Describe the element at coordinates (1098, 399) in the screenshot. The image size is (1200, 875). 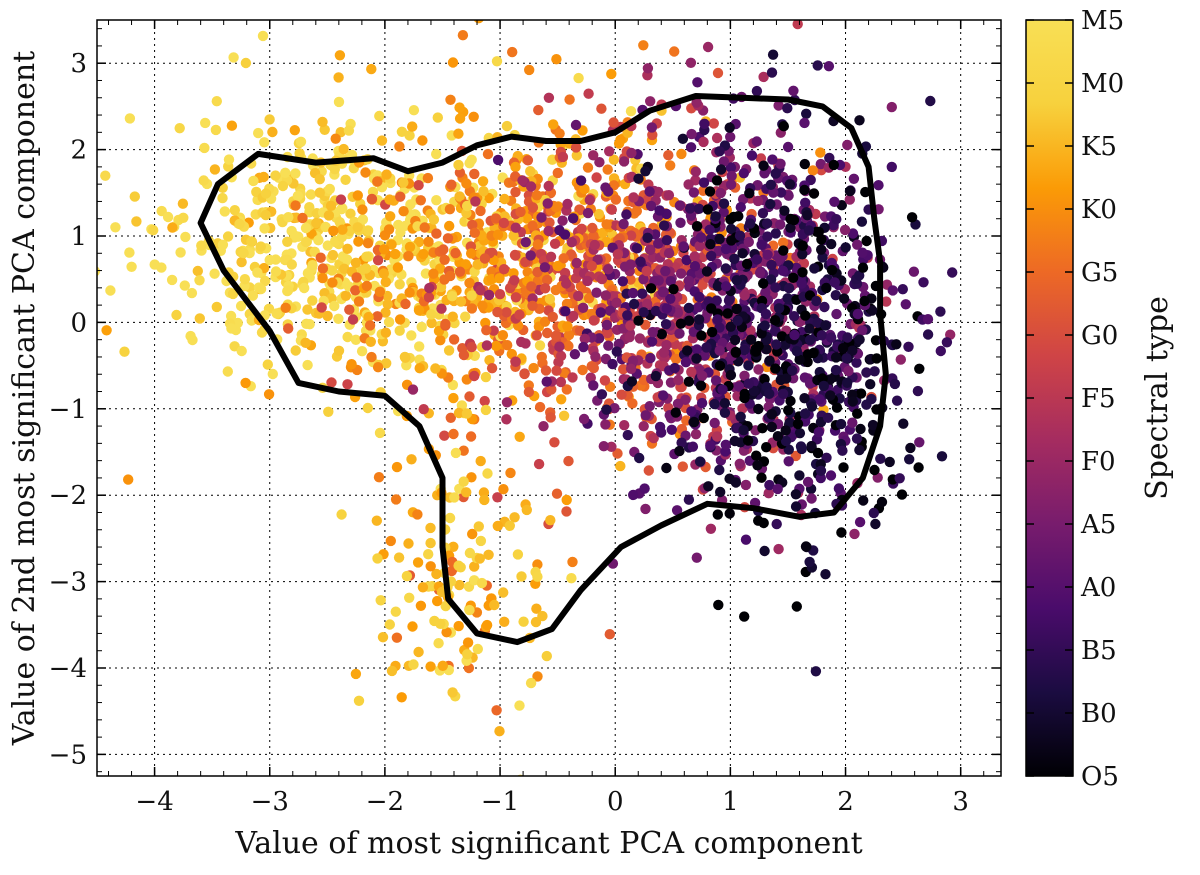
I see `colorbar-tick-label: F5` at that location.